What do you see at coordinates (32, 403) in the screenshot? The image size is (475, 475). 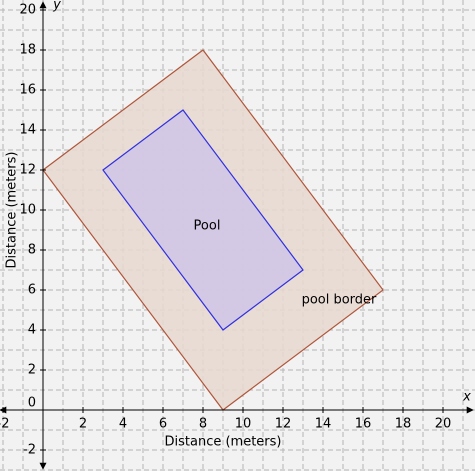 I see `y-tick-label: 0` at bounding box center [32, 403].